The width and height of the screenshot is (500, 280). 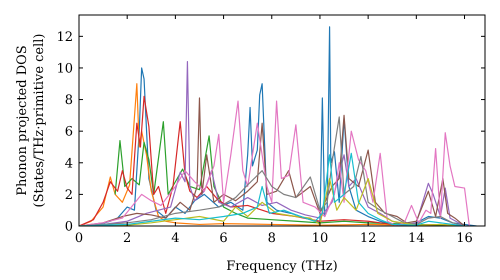 What do you see at coordinates (223, 238) in the screenshot?
I see `x-tick-label: 6` at bounding box center [223, 238].